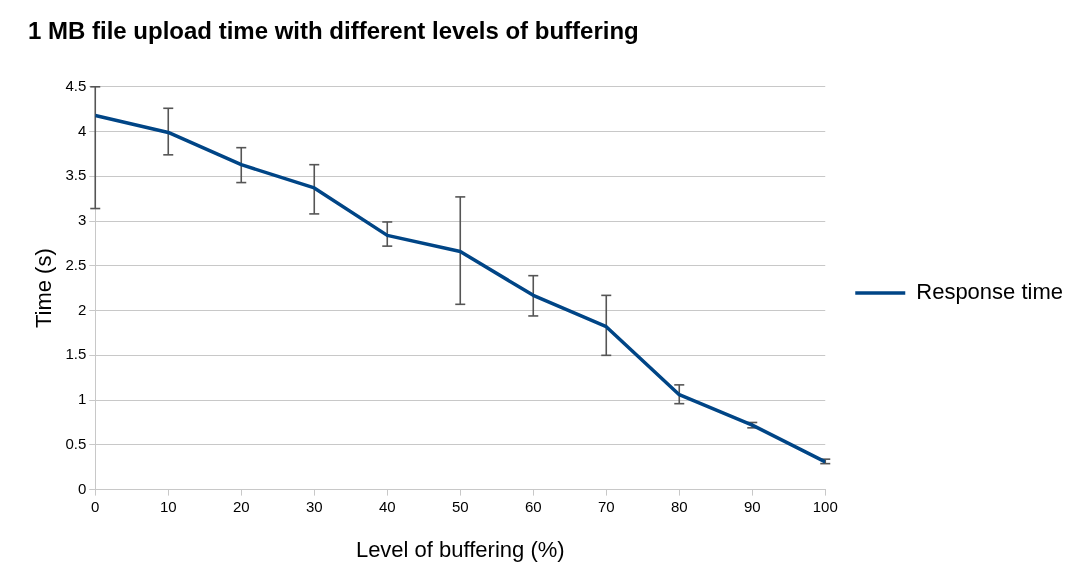 This screenshot has width=1087, height=581. What do you see at coordinates (82, 220) in the screenshot?
I see `y-tick-label: 3` at bounding box center [82, 220].